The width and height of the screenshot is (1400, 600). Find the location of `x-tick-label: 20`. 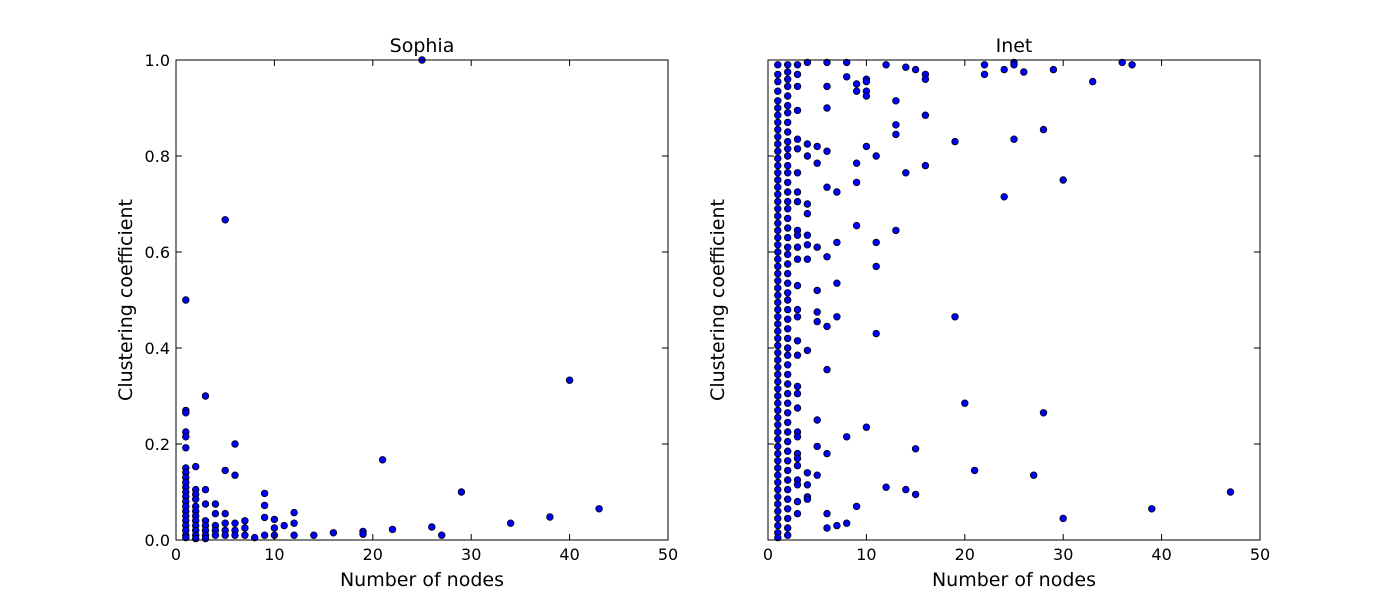

x-tick-label: 20 is located at coordinates (965, 554).